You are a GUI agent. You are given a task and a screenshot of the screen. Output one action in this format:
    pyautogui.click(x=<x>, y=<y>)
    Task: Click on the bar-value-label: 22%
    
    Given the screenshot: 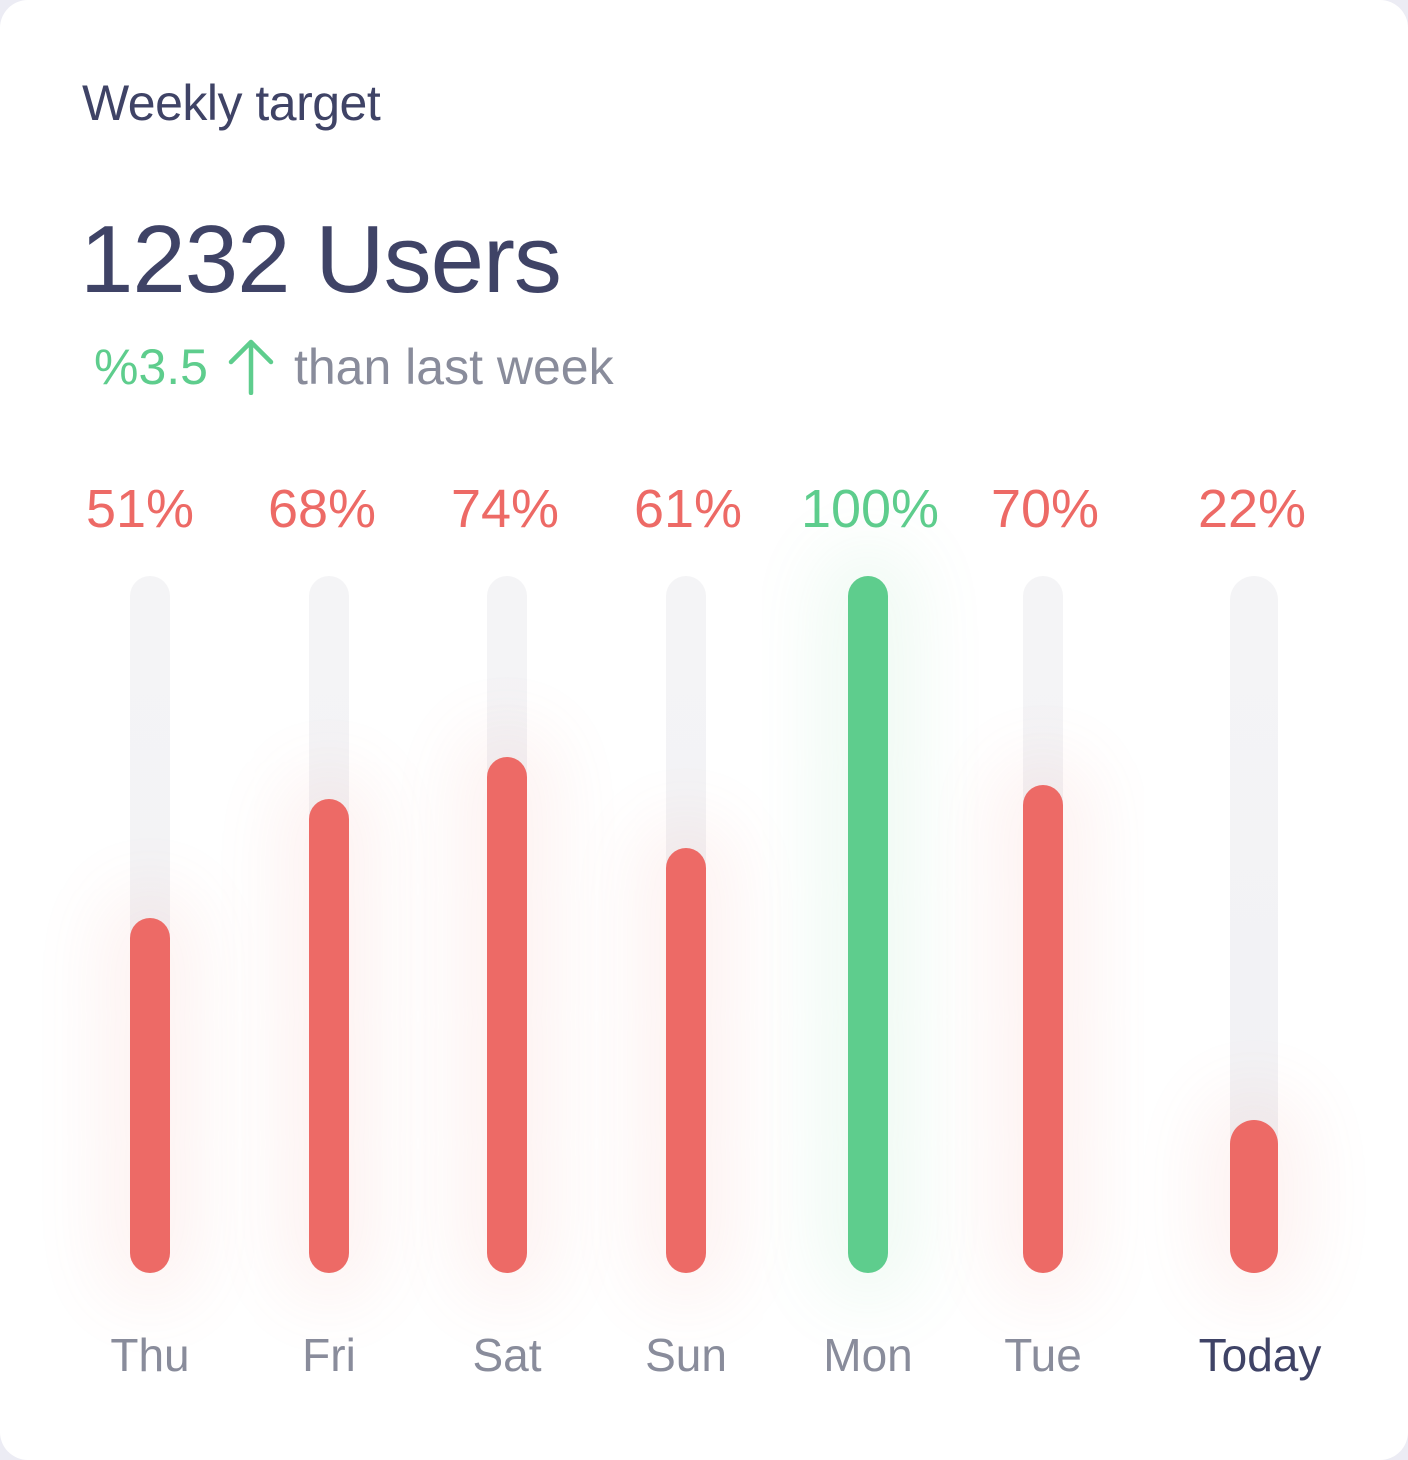 What is the action you would take?
    pyautogui.click(x=1252, y=509)
    